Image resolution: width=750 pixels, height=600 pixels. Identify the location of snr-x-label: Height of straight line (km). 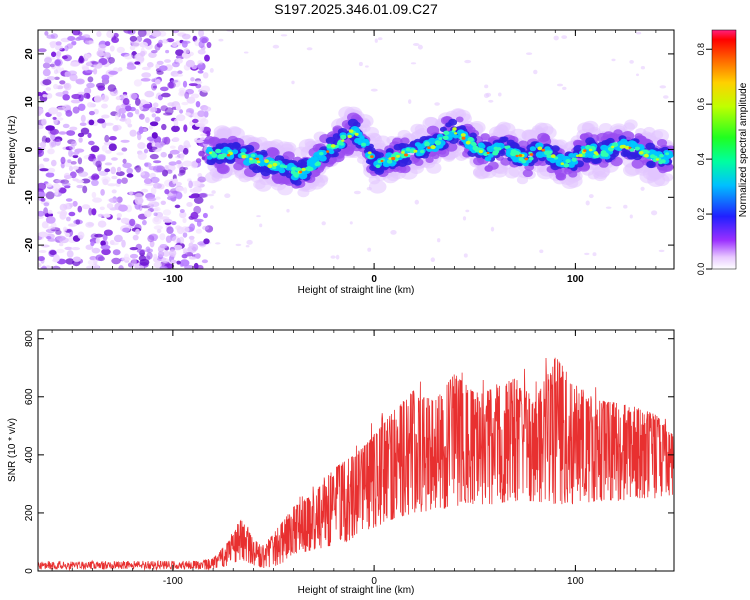
(356, 590).